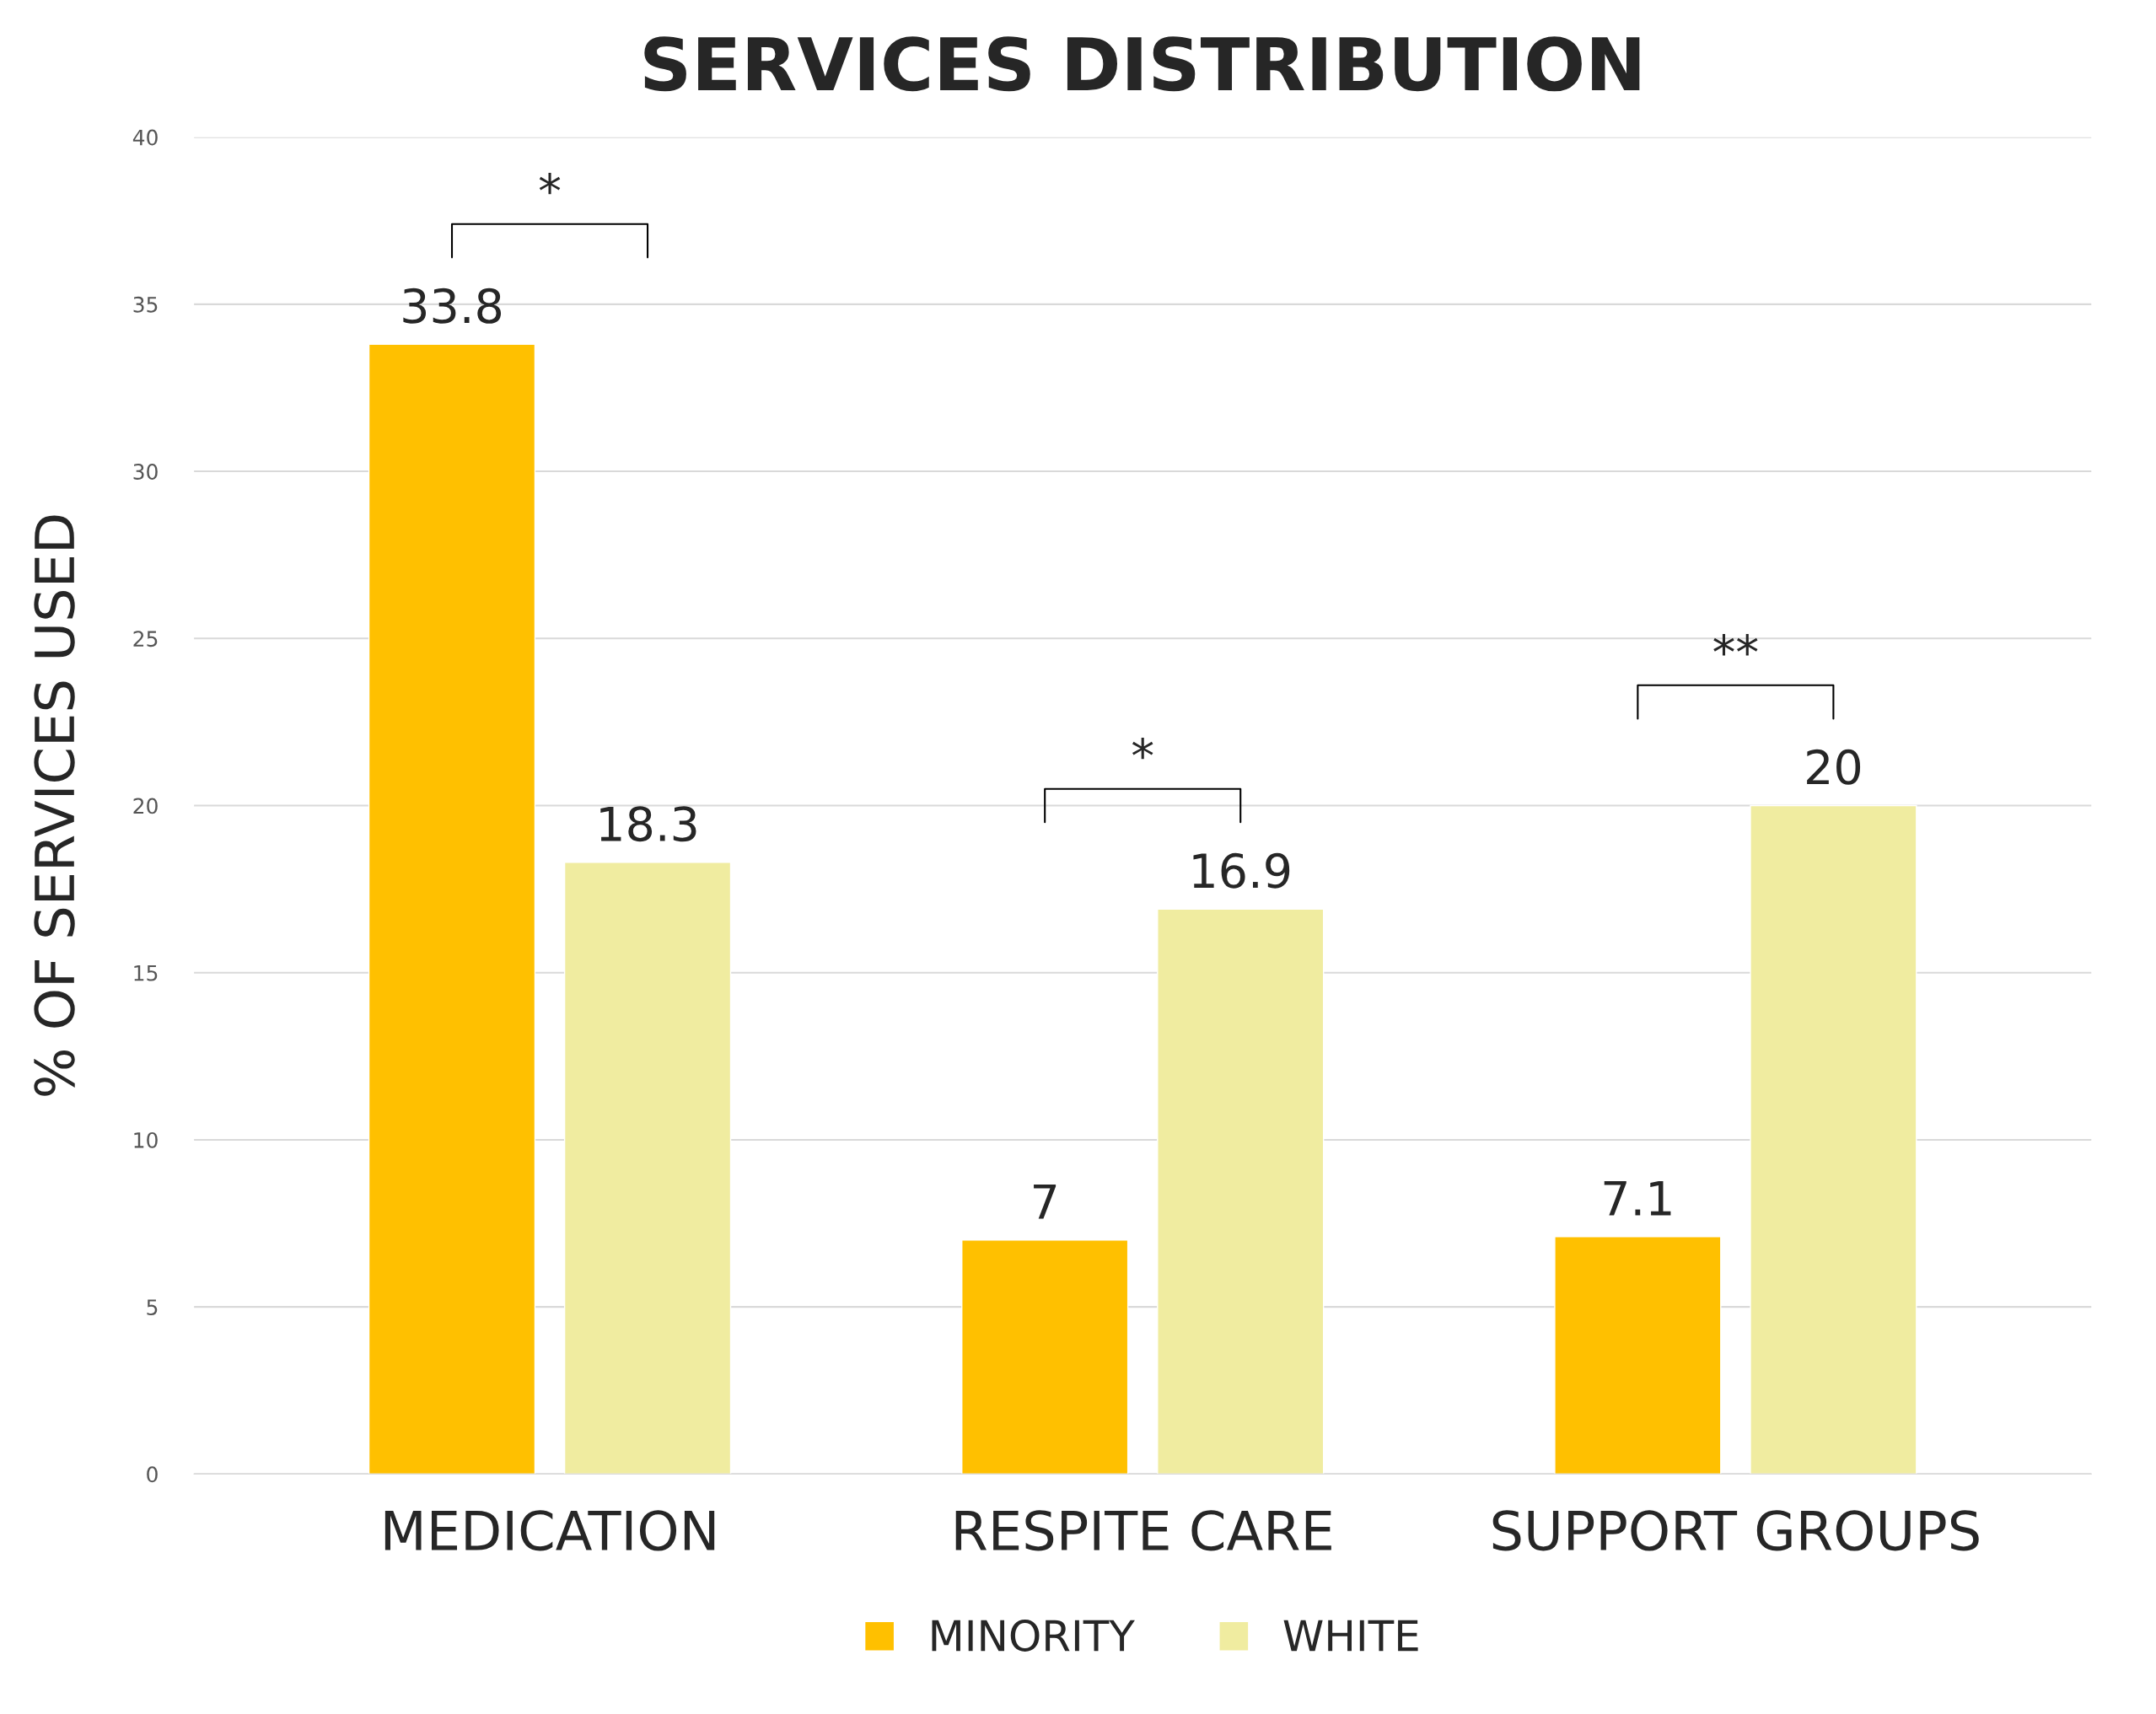 Image resolution: width=2156 pixels, height=1714 pixels. Describe the element at coordinates (145, 137) in the screenshot. I see `y-tick-label: 40` at that location.